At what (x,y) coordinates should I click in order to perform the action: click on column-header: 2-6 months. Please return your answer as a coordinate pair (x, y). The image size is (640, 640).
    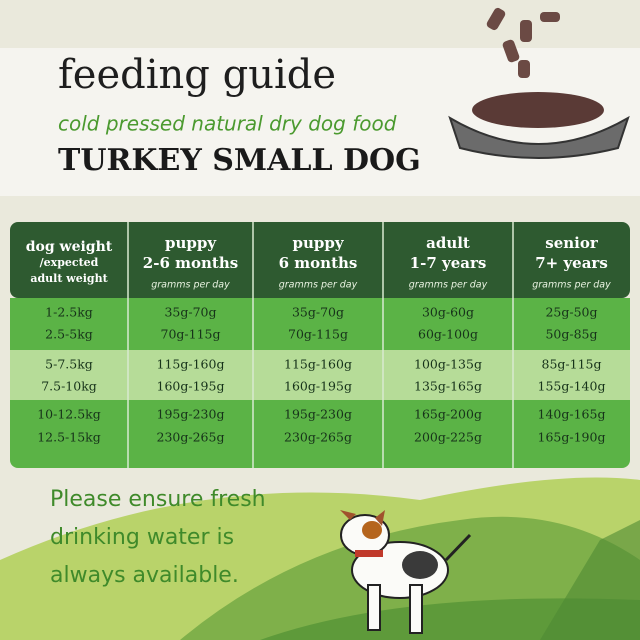
    Looking at the image, I should click on (190, 263).